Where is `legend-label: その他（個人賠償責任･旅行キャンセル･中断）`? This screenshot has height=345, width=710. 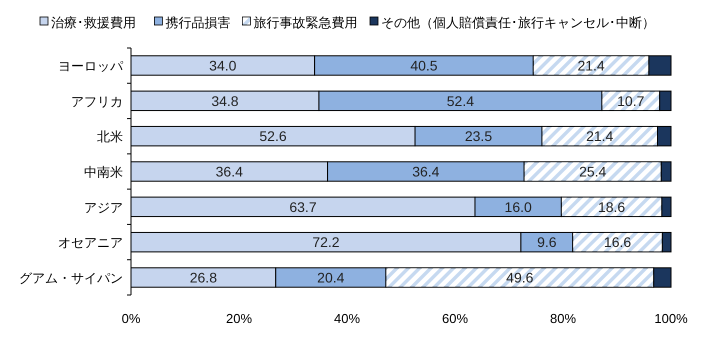 legend-label: その他（個人賠償責任･旅行キャンセル･中断） is located at coordinates (518, 22).